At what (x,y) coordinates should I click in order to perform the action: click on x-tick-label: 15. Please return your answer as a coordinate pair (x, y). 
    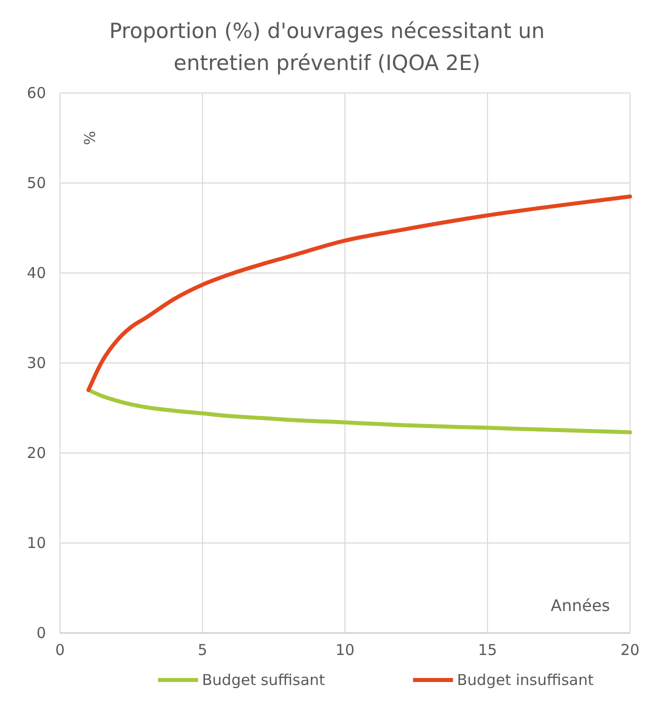
    Looking at the image, I should click on (488, 650).